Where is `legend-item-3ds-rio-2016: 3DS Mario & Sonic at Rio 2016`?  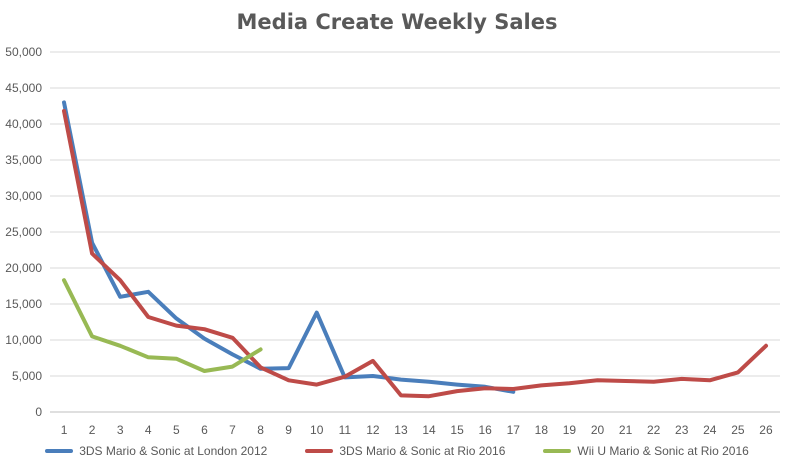 legend-item-3ds-rio-2016: 3DS Mario & Sonic at Rio 2016 is located at coordinates (405, 451).